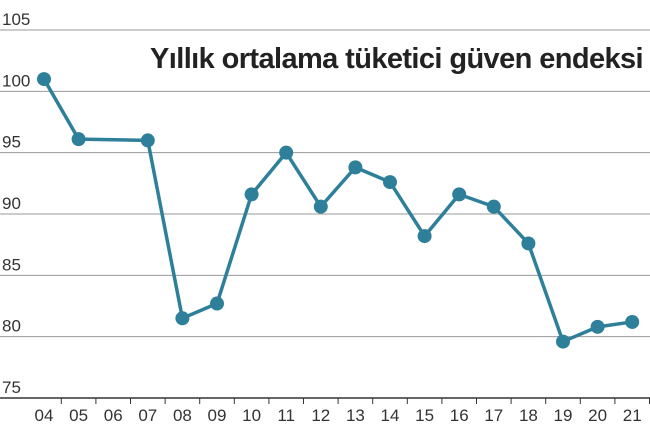 The height and width of the screenshot is (428, 650). Describe the element at coordinates (493, 415) in the screenshot. I see `x-tick-label: 17` at that location.